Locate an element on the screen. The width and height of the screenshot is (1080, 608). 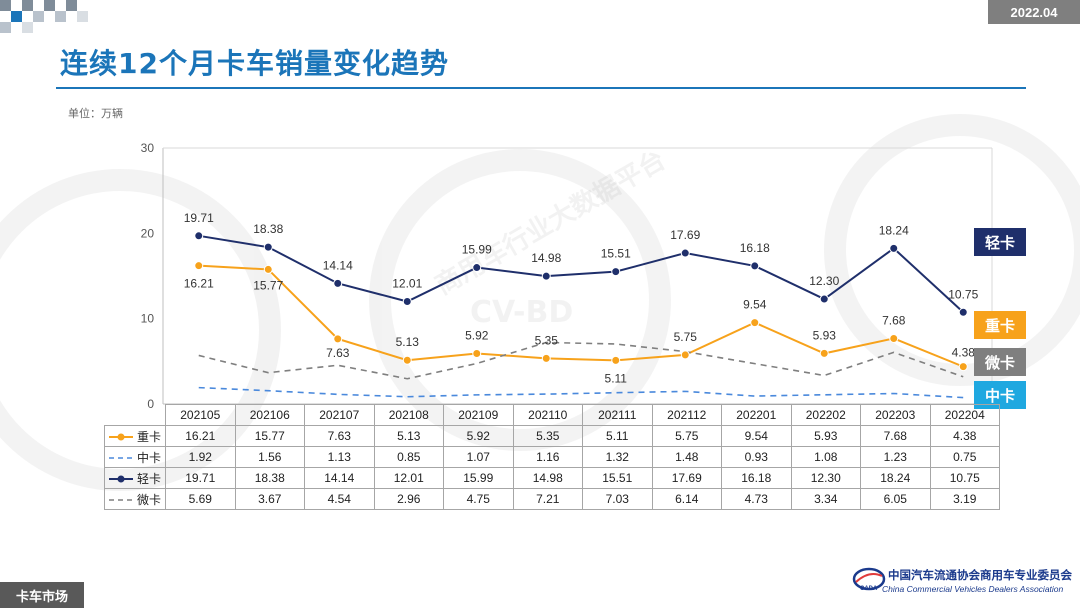
table-cell: 12.01 is located at coordinates (408, 478).